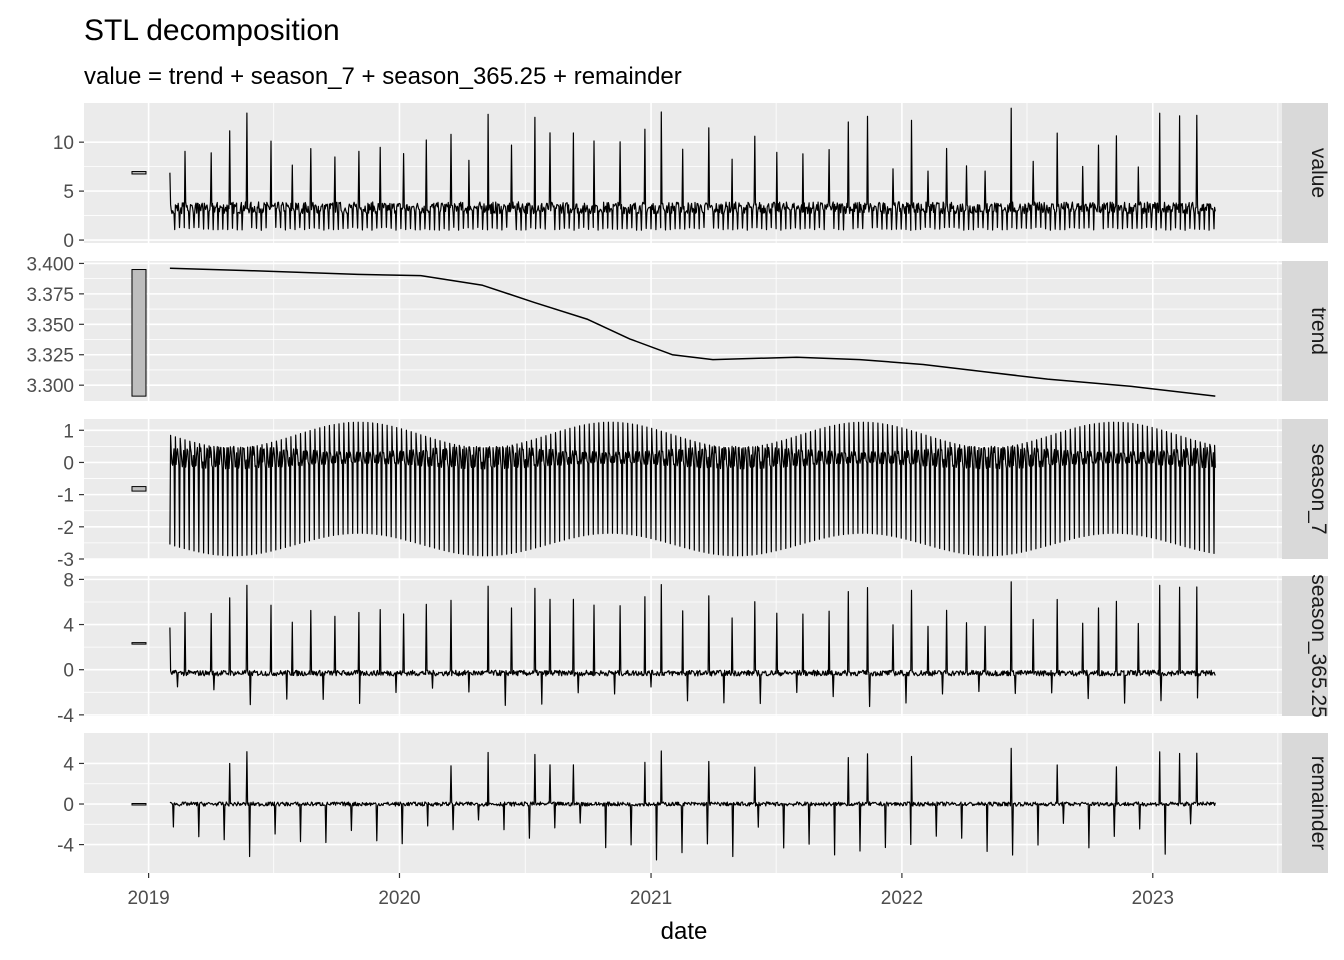 This screenshot has width=1344, height=960. What do you see at coordinates (68, 580) in the screenshot?
I see `y-tick-label: 8` at bounding box center [68, 580].